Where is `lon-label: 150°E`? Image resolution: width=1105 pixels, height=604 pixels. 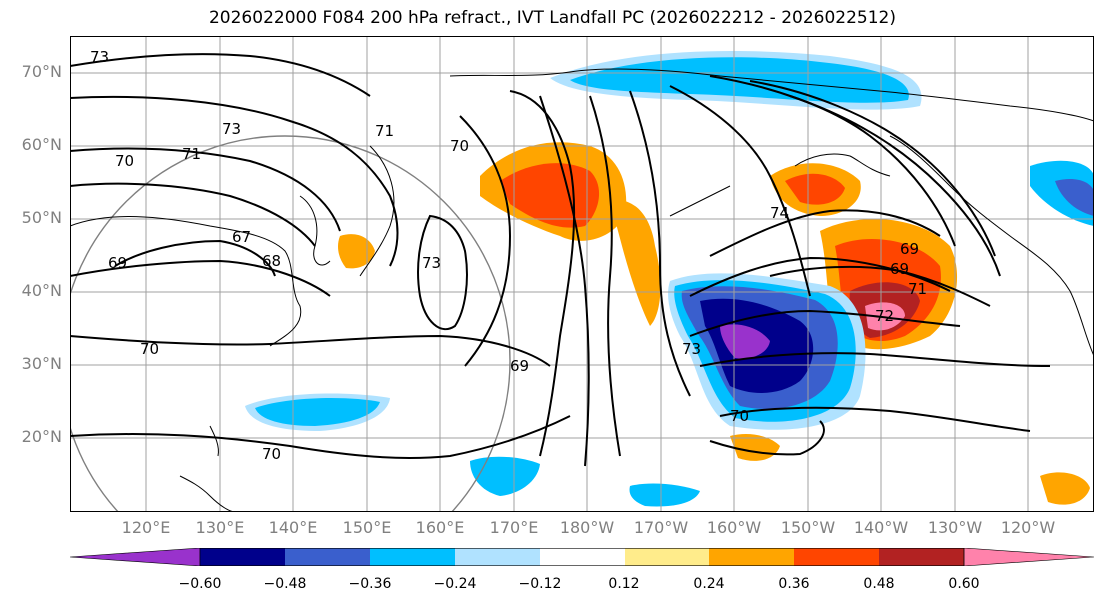 lon-label: 150°E is located at coordinates (367, 527).